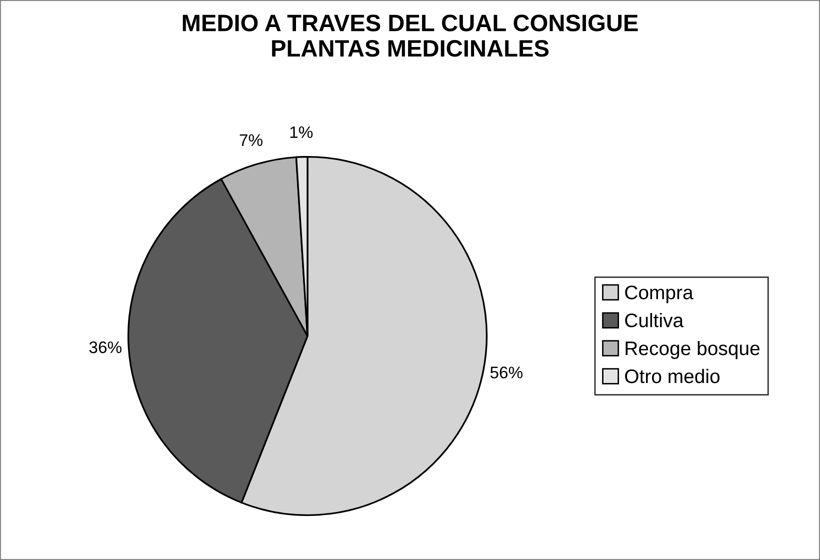  Describe the element at coordinates (506, 372) in the screenshot. I see `data-label: 56%` at that location.